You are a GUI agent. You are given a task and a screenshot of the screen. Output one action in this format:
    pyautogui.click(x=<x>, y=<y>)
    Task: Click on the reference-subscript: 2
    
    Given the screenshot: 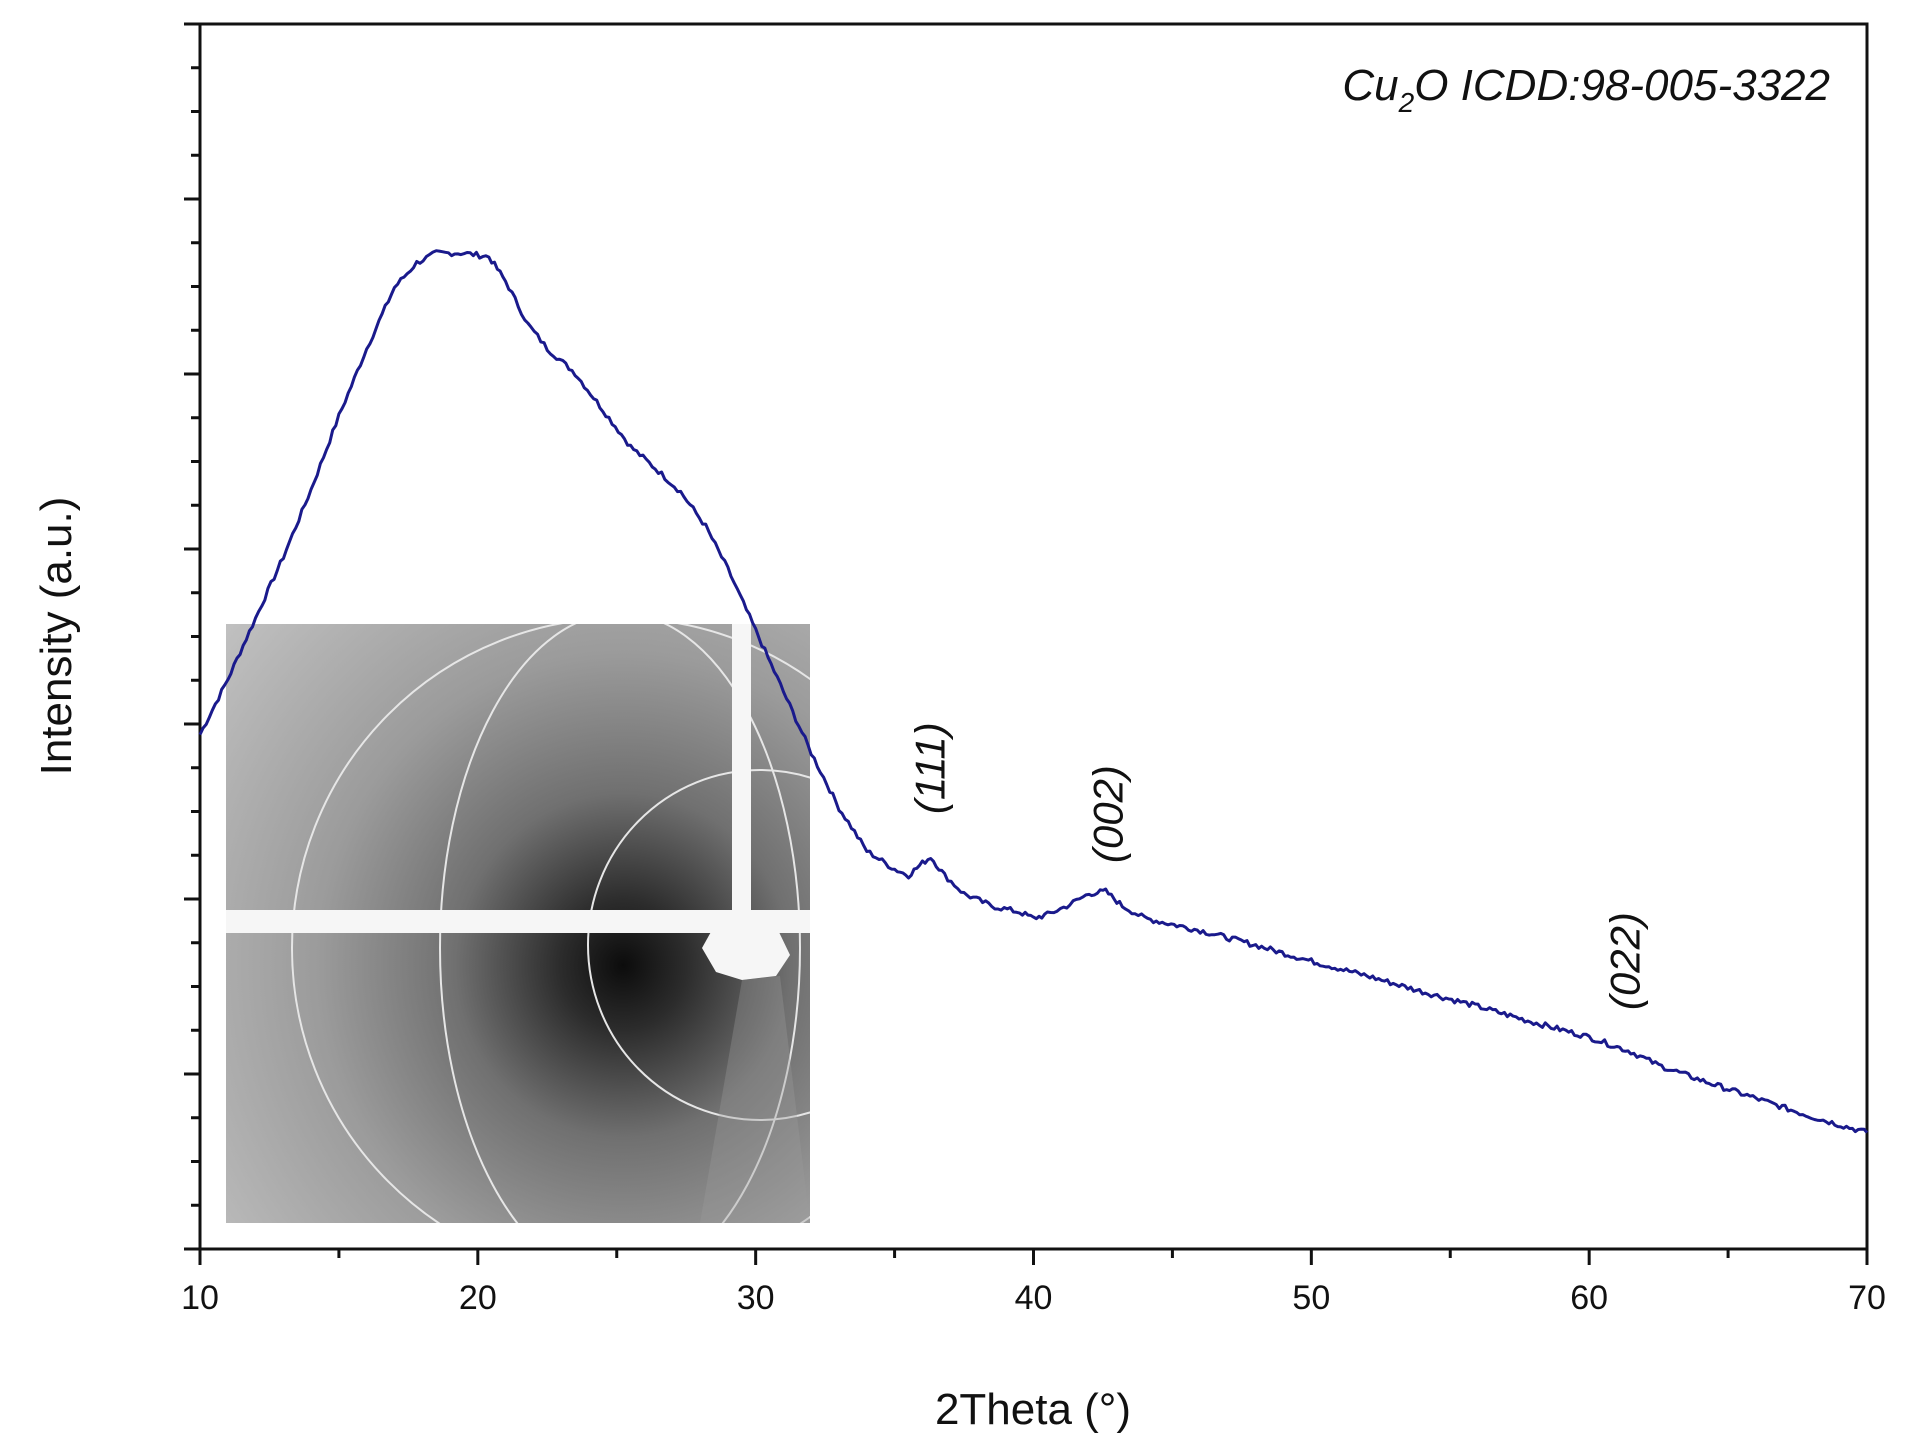 What is the action you would take?
    pyautogui.click(x=1406, y=102)
    